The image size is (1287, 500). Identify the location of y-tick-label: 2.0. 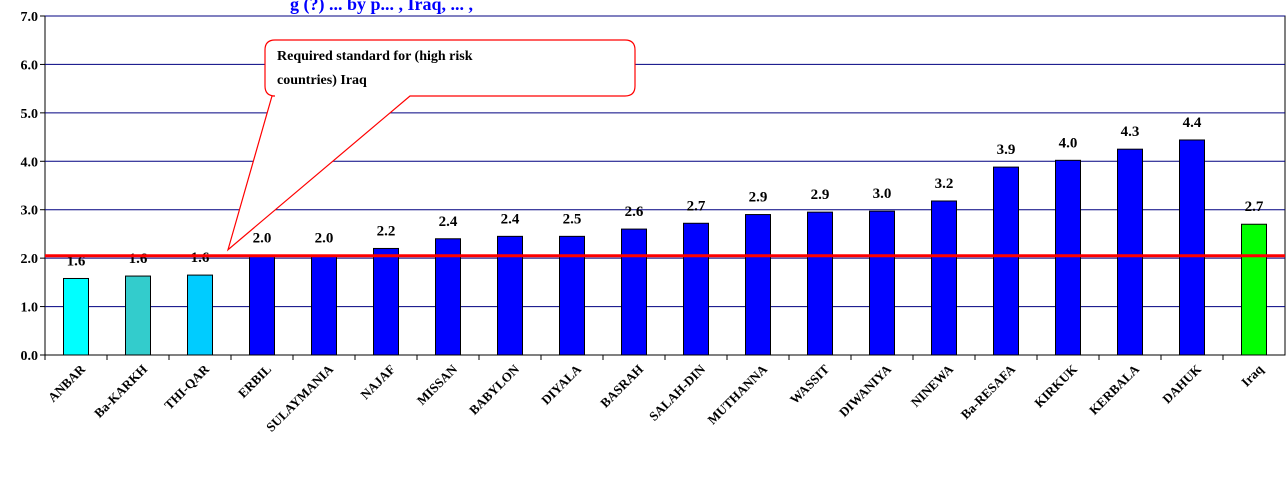
(30, 259).